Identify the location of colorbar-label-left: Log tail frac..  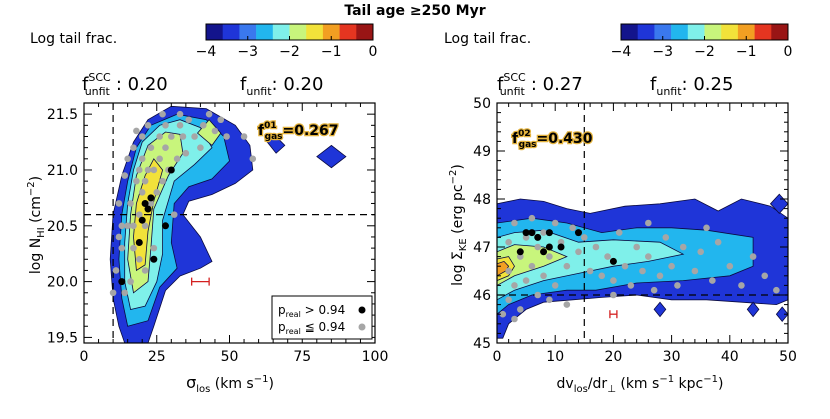
(73, 39).